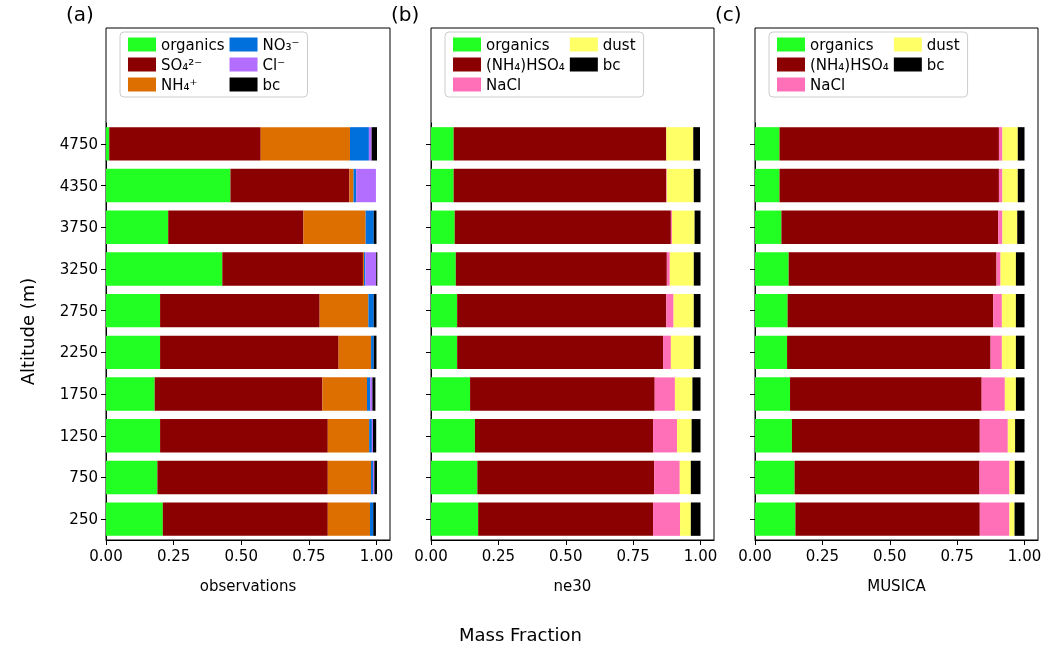 Image resolution: width=1046 pixels, height=648 pixels. What do you see at coordinates (80, 14) in the screenshot?
I see `chart-title: (a)` at bounding box center [80, 14].